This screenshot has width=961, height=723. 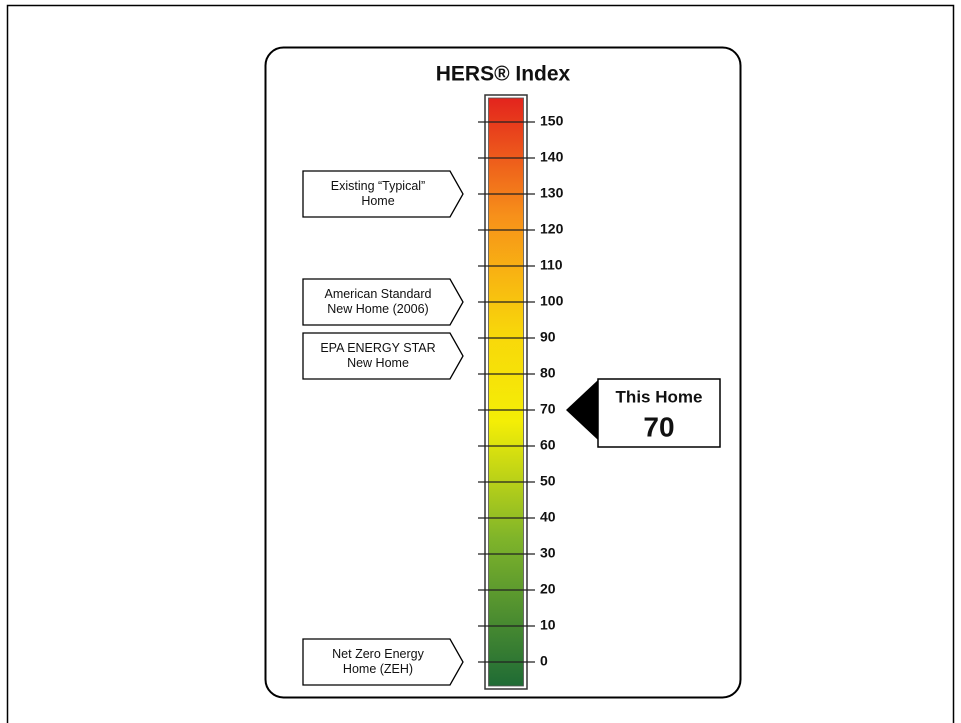 I want to click on callout-text: Home, so click(x=377, y=201).